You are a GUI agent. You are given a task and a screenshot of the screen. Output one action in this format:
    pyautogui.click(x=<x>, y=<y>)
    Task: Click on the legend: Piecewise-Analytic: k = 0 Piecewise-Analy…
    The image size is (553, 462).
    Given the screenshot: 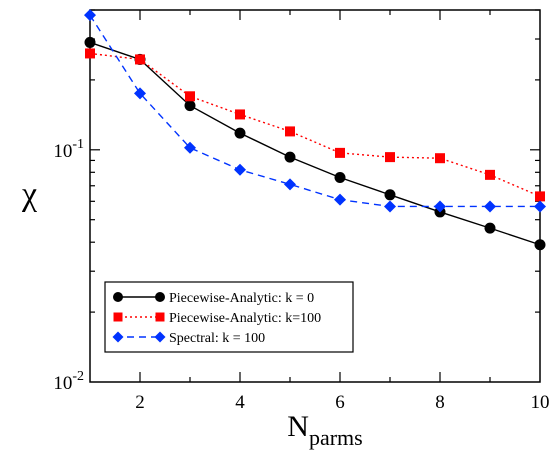 What is the action you would take?
    pyautogui.click(x=229, y=317)
    